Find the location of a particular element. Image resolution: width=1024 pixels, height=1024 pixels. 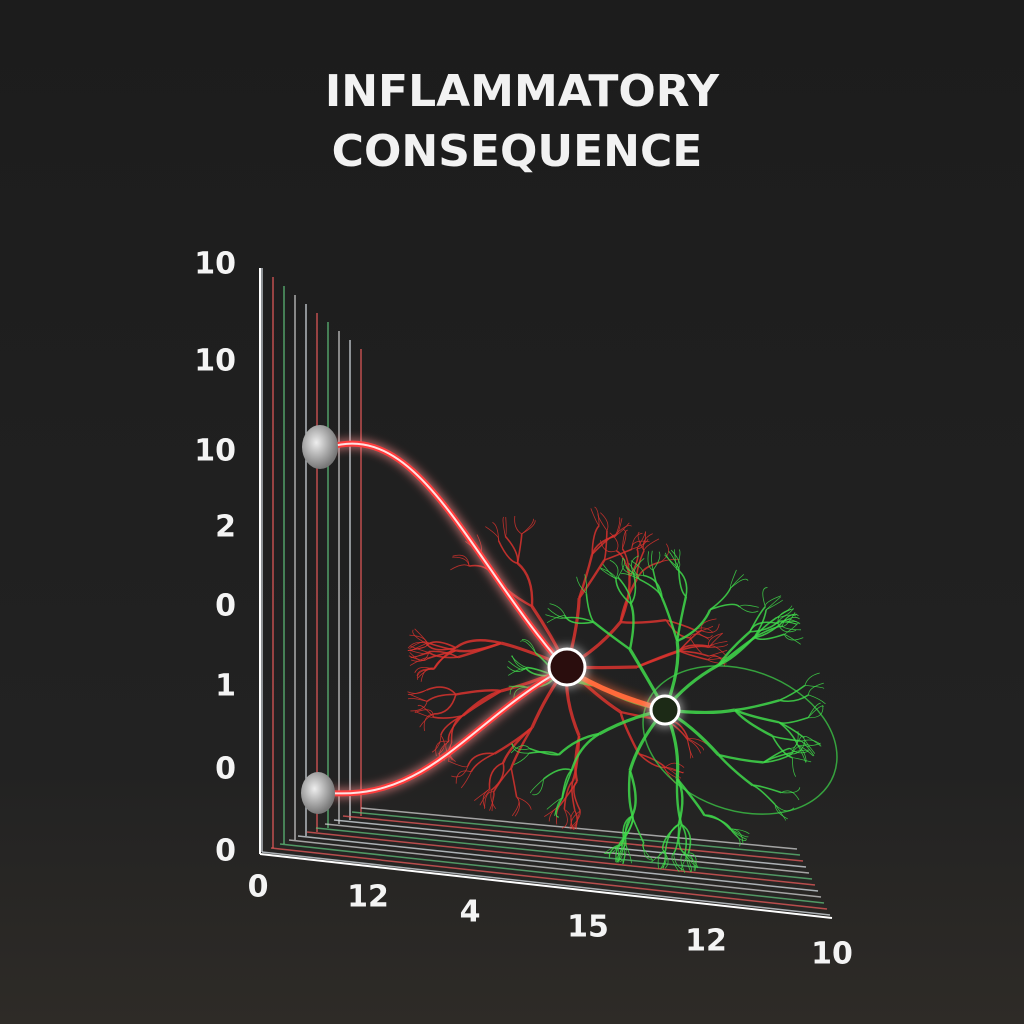

x-axis-label: 0 is located at coordinates (258, 887).